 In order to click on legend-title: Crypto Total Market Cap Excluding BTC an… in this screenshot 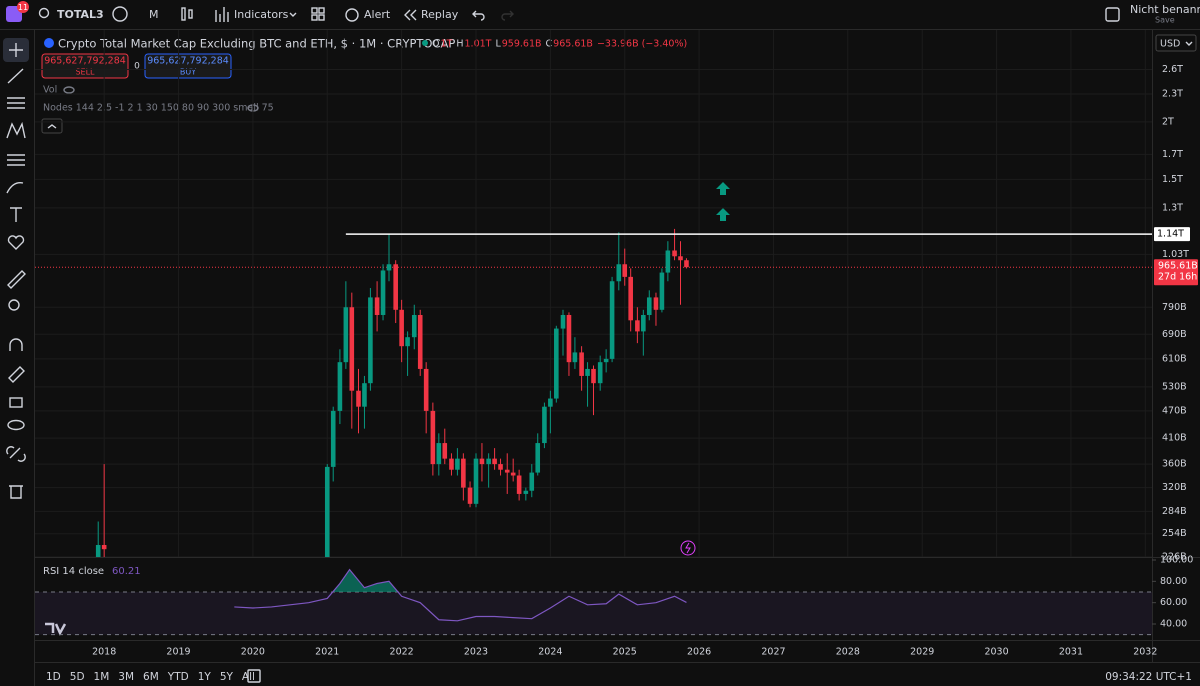, I will do `click(256, 44)`.